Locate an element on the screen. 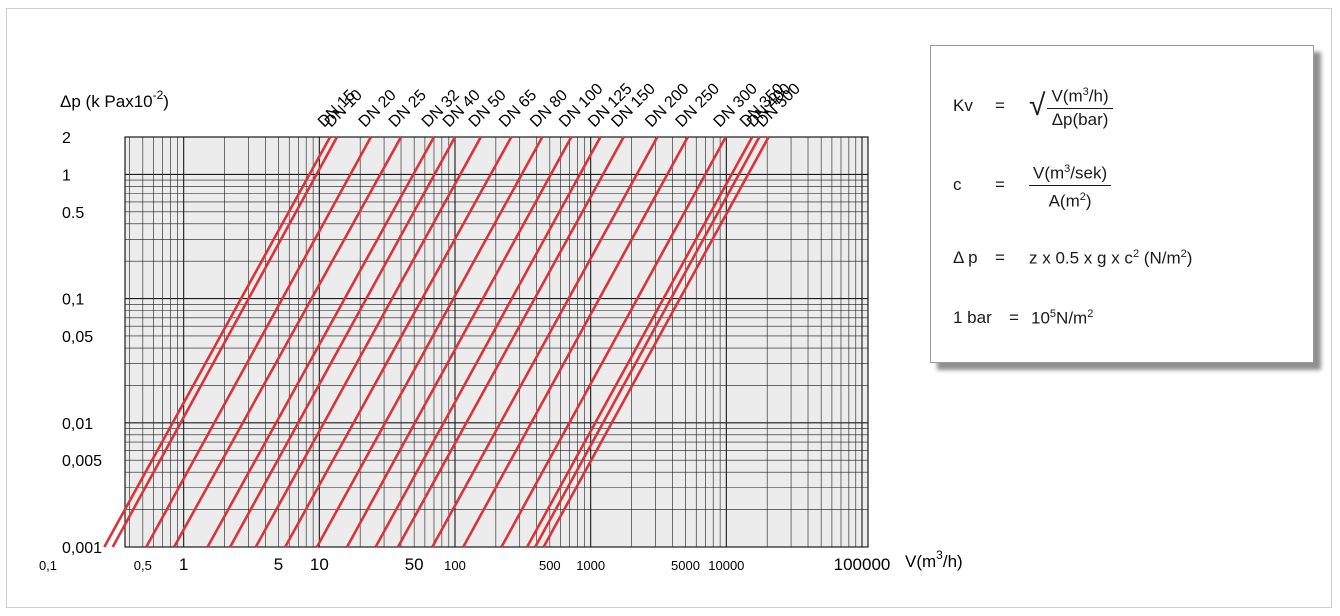 Image resolution: width=1340 pixels, height=616 pixels. y-tick-label: 0,005 is located at coordinates (82, 461).